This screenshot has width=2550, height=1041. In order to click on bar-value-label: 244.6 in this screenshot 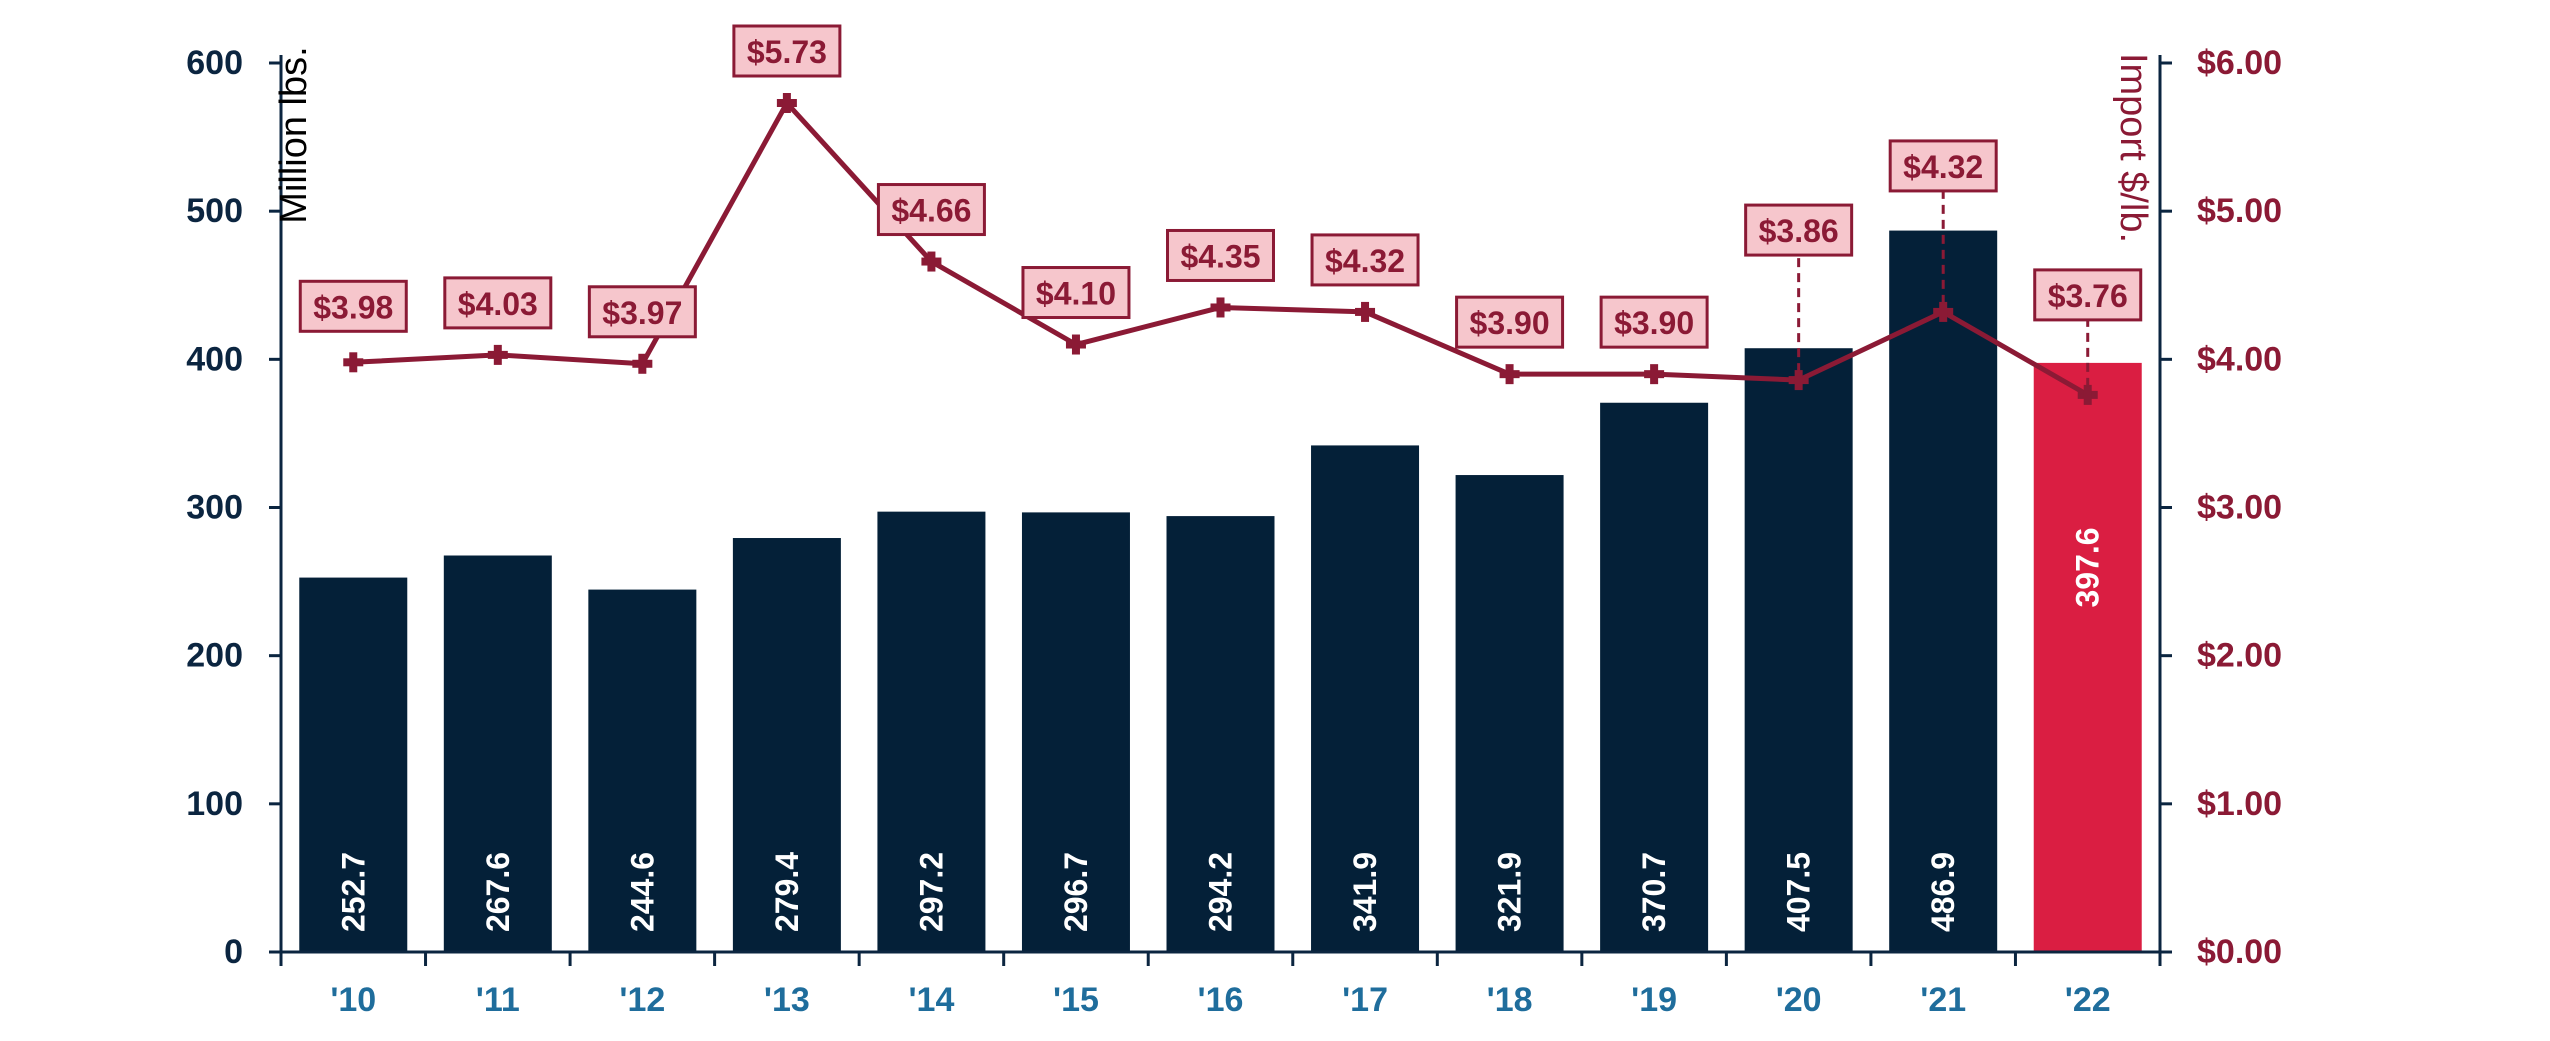, I will do `click(642, 892)`.